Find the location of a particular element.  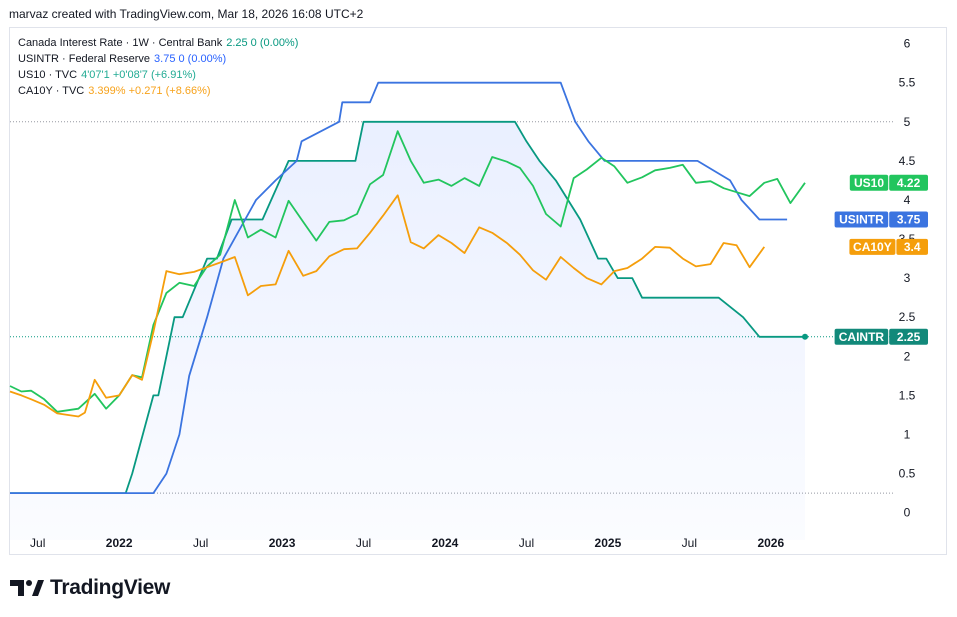

price-tag-us10: US10 4.22 is located at coordinates (888, 182).